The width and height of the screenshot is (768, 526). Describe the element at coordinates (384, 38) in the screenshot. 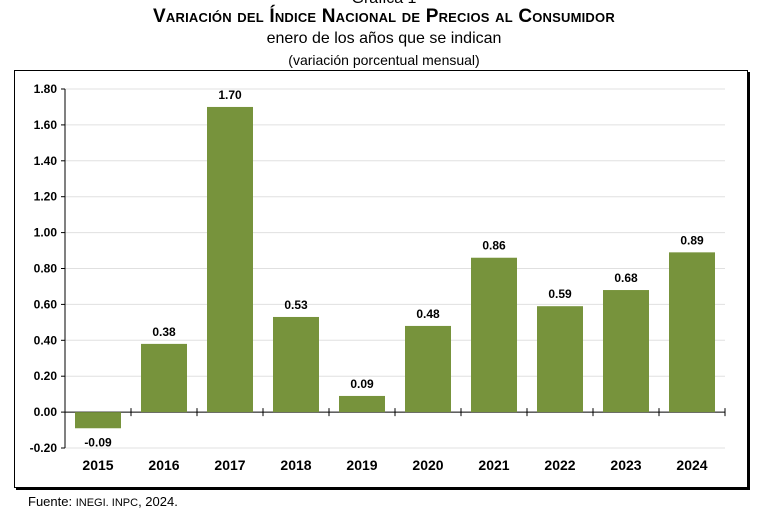

I see `chart-subtitle: enero de los años que se indican` at that location.